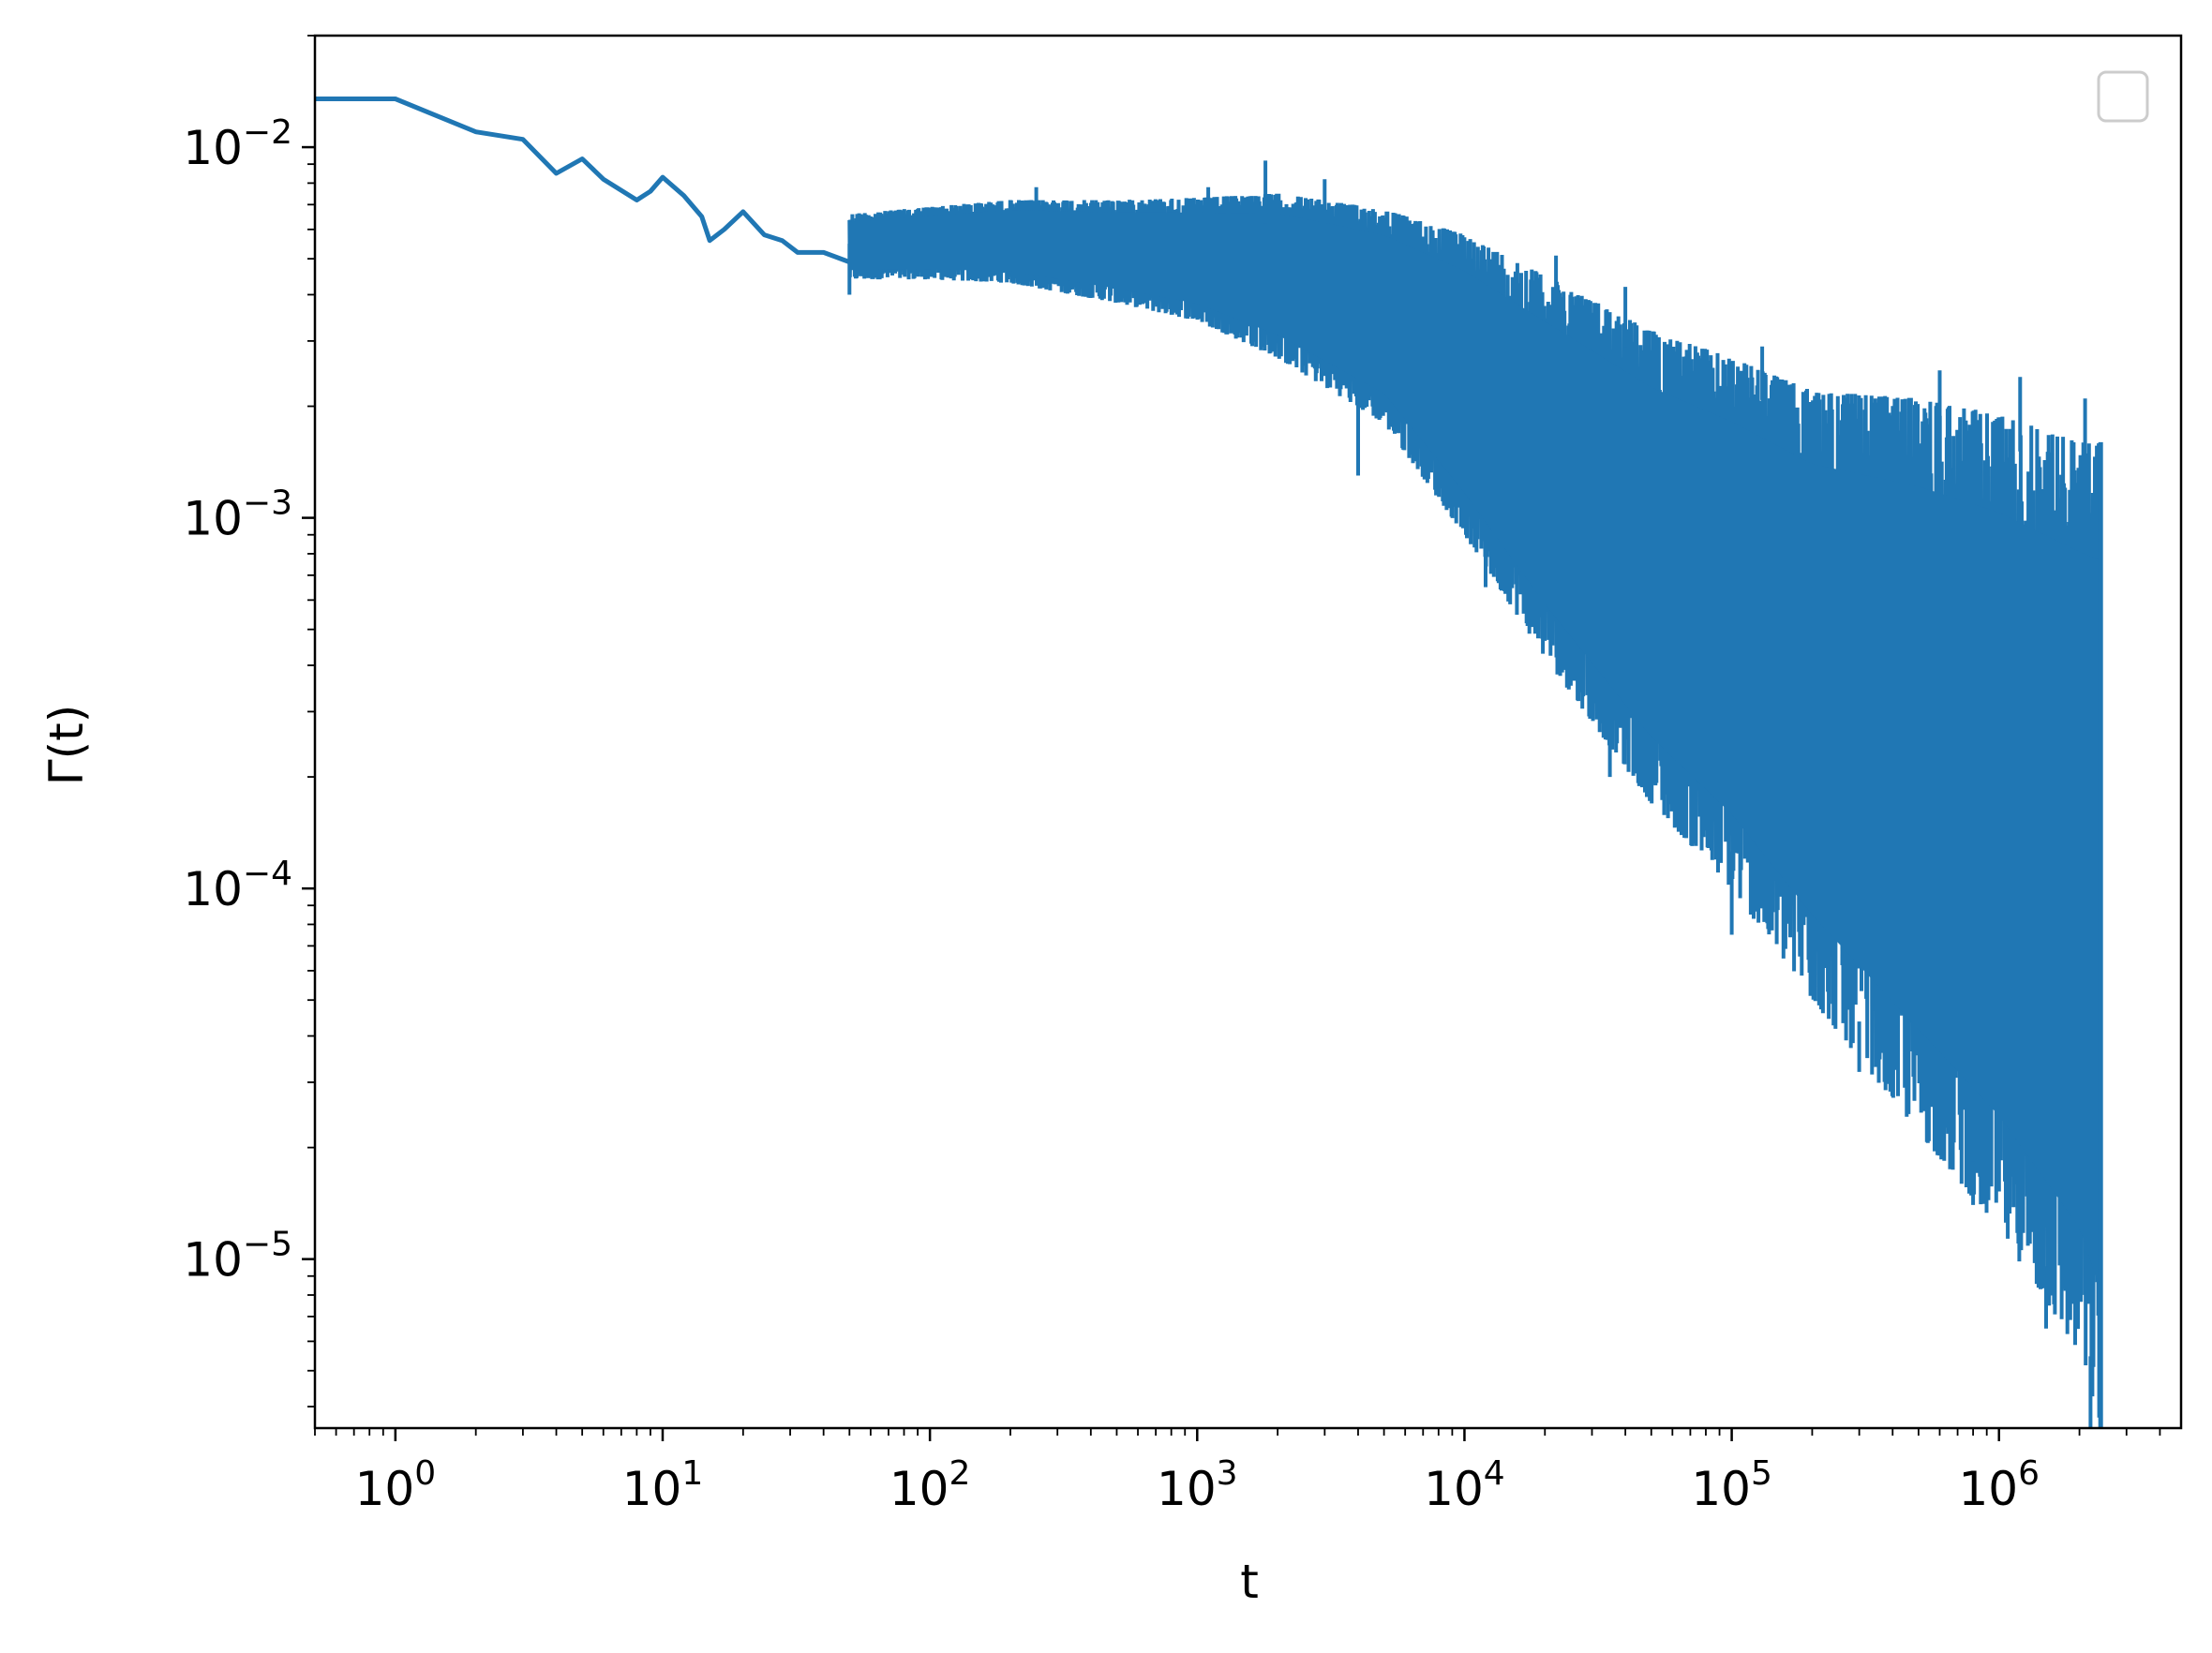  I want to click on x-tick-label: 10², so click(930, 1485).